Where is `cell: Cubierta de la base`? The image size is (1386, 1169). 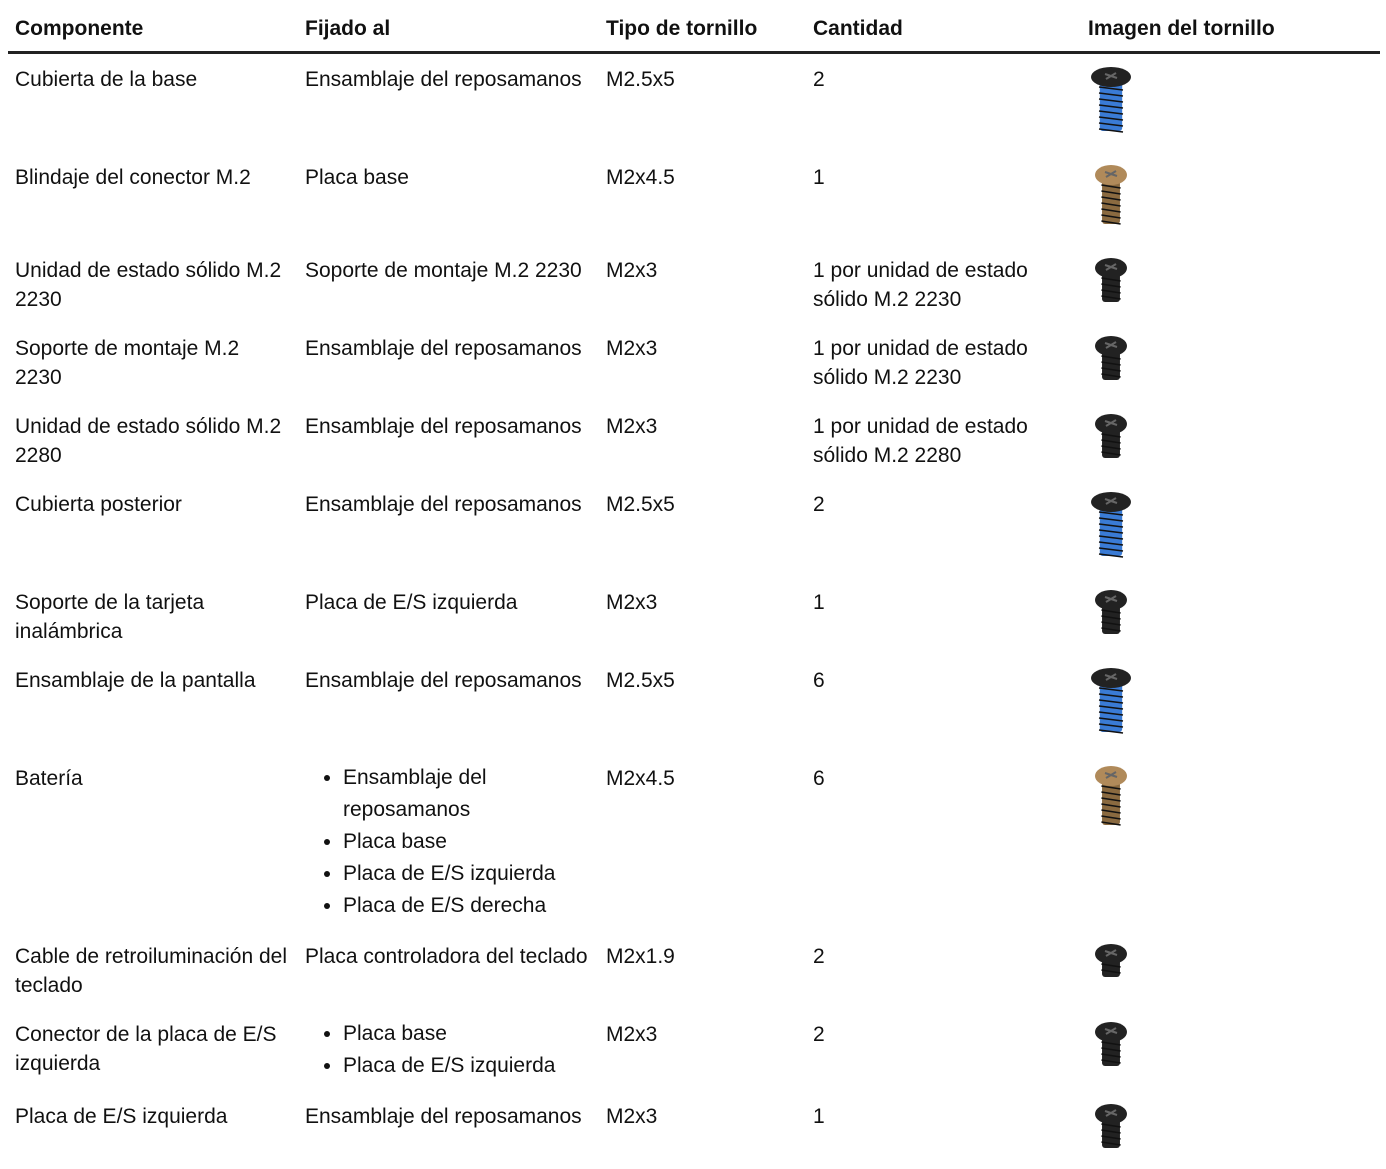 cell: Cubierta de la base is located at coordinates (106, 79).